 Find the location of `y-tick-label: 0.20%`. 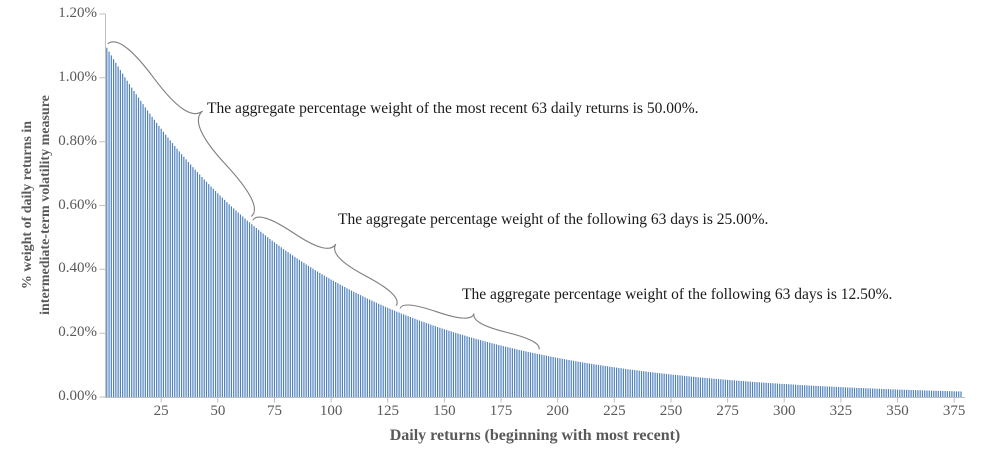

y-tick-label: 0.20% is located at coordinates (77, 332).